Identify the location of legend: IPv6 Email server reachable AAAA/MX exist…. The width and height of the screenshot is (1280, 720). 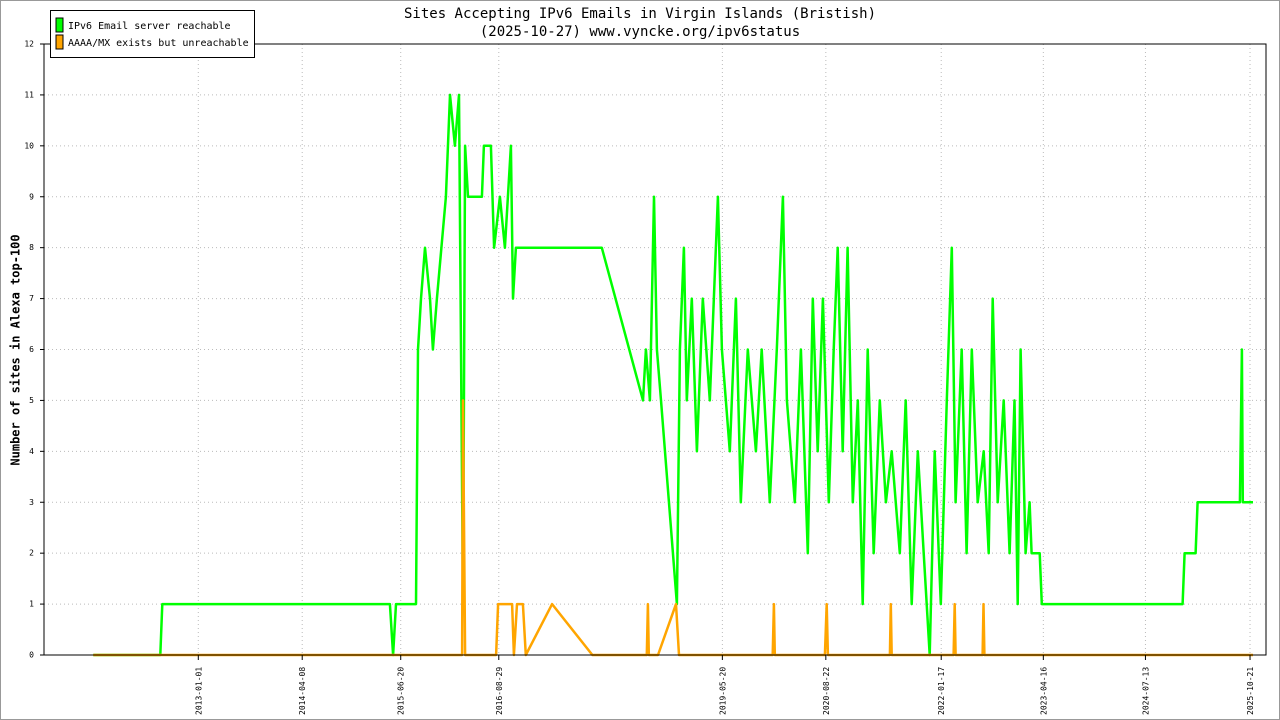
(152, 34).